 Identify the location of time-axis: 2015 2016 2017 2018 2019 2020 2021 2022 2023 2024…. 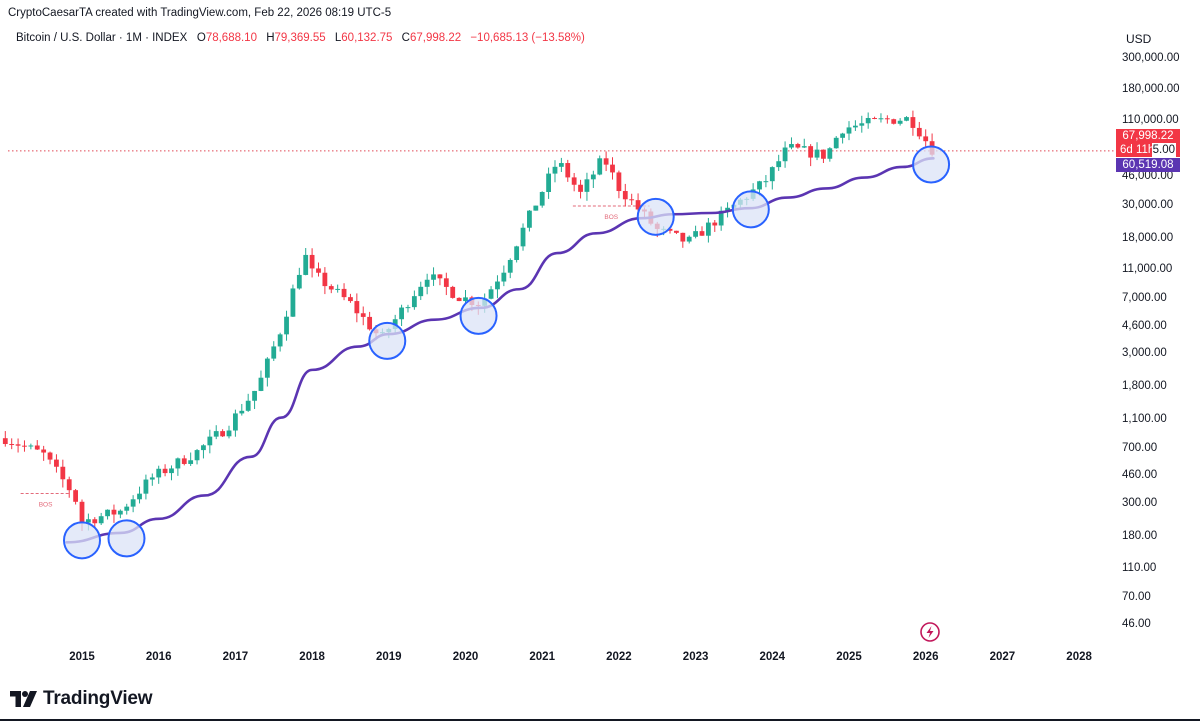
(580, 657).